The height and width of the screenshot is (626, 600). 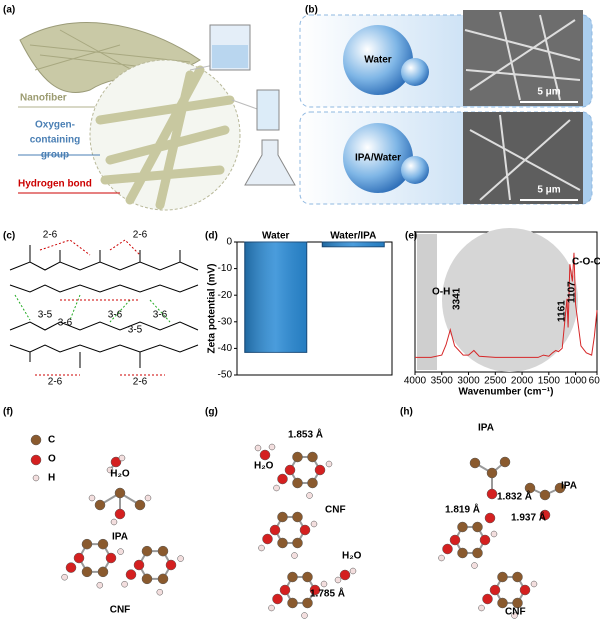 What do you see at coordinates (572, 292) in the screenshot?
I see `peak-annotation: 1107` at bounding box center [572, 292].